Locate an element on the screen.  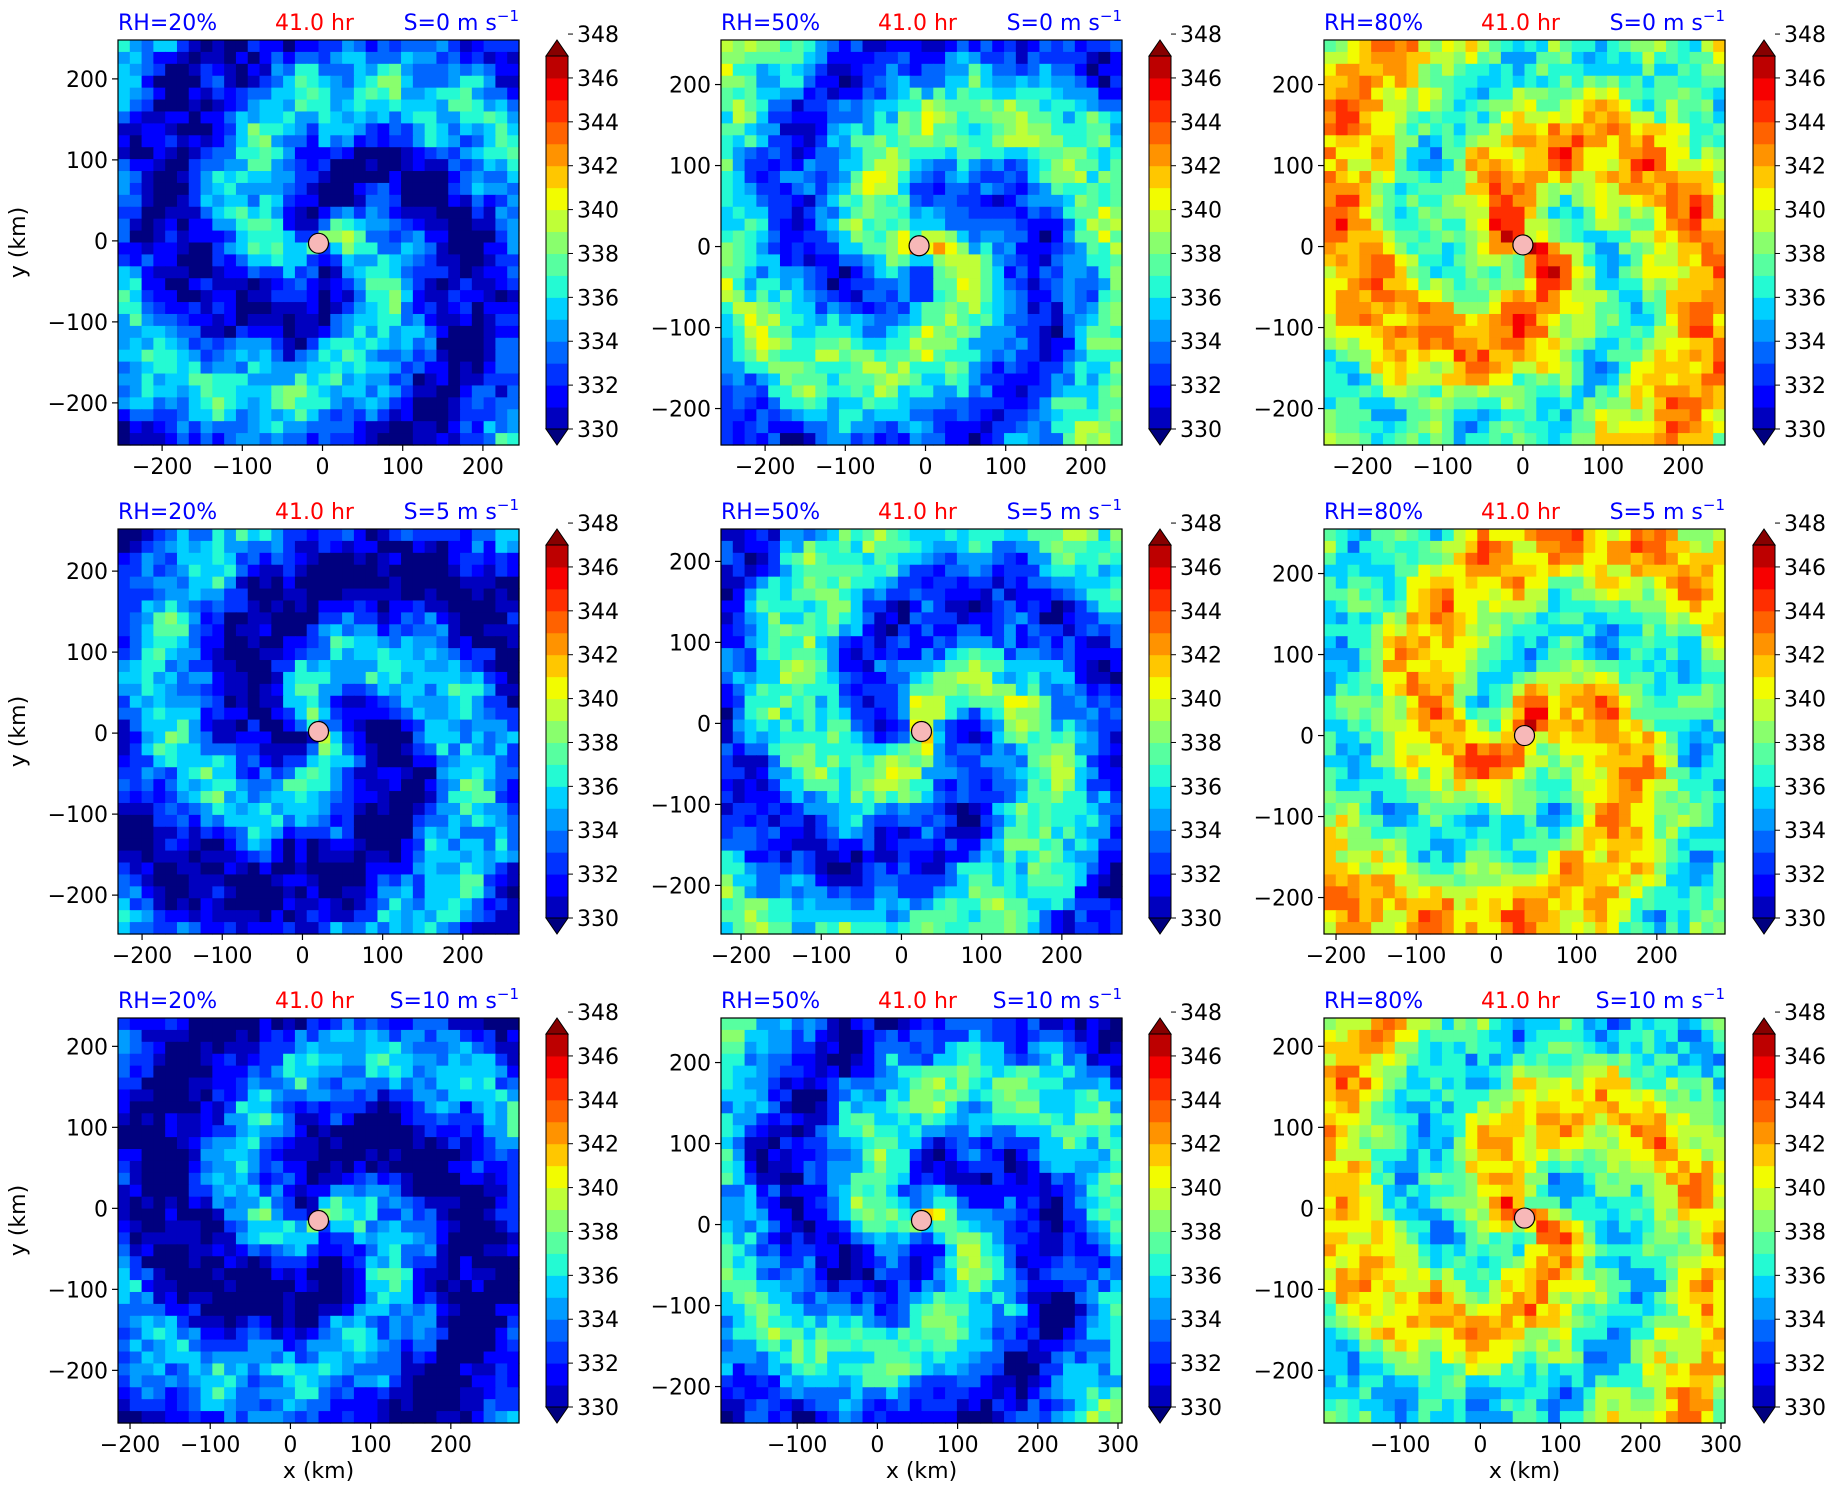
x-tick-label: 200 is located at coordinates (483, 467).